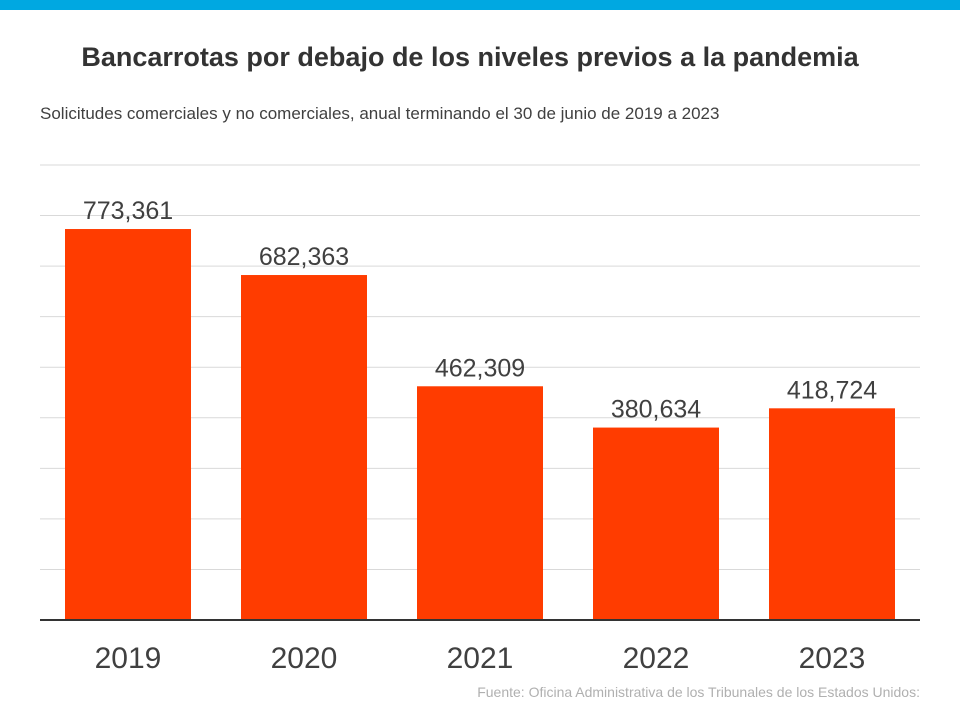 Image resolution: width=960 pixels, height=720 pixels. I want to click on data-label-2020: 682,363, so click(304, 257).